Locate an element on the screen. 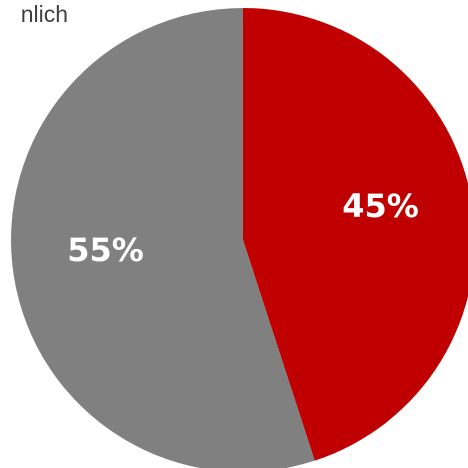  value-label: 55% is located at coordinates (105, 250).